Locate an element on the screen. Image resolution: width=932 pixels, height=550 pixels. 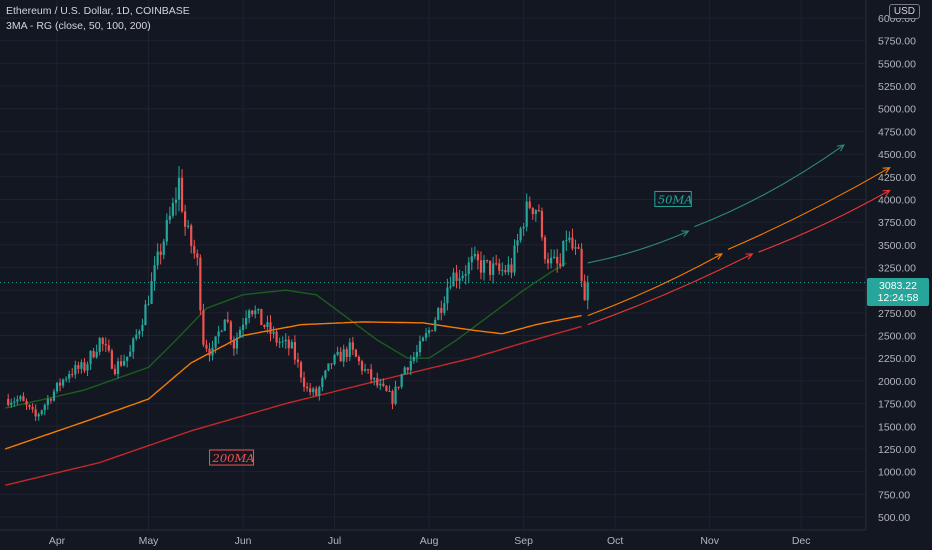
indicator-legend: 3MA - RG (close, 50, 100, 200) is located at coordinates (78, 26).